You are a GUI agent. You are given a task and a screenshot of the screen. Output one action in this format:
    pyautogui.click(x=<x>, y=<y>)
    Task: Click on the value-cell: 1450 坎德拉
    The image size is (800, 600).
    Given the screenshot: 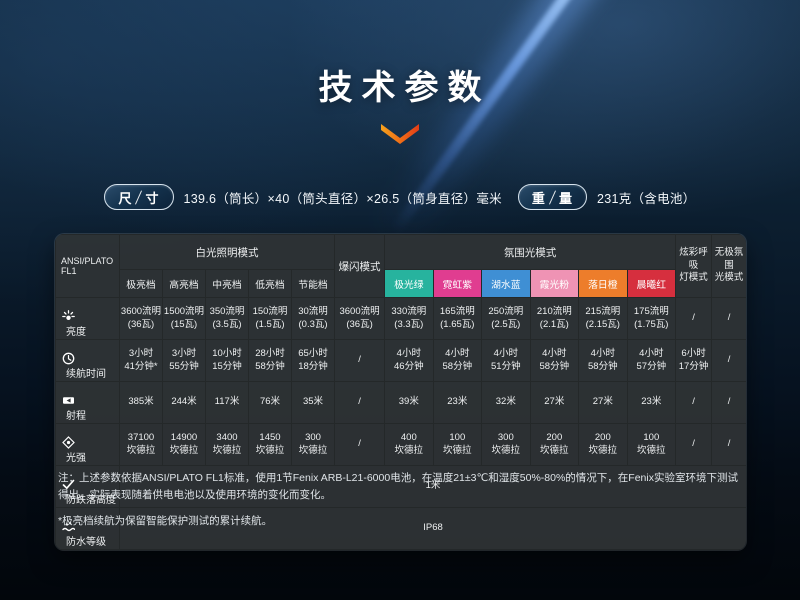 What is the action you would take?
    pyautogui.click(x=270, y=444)
    